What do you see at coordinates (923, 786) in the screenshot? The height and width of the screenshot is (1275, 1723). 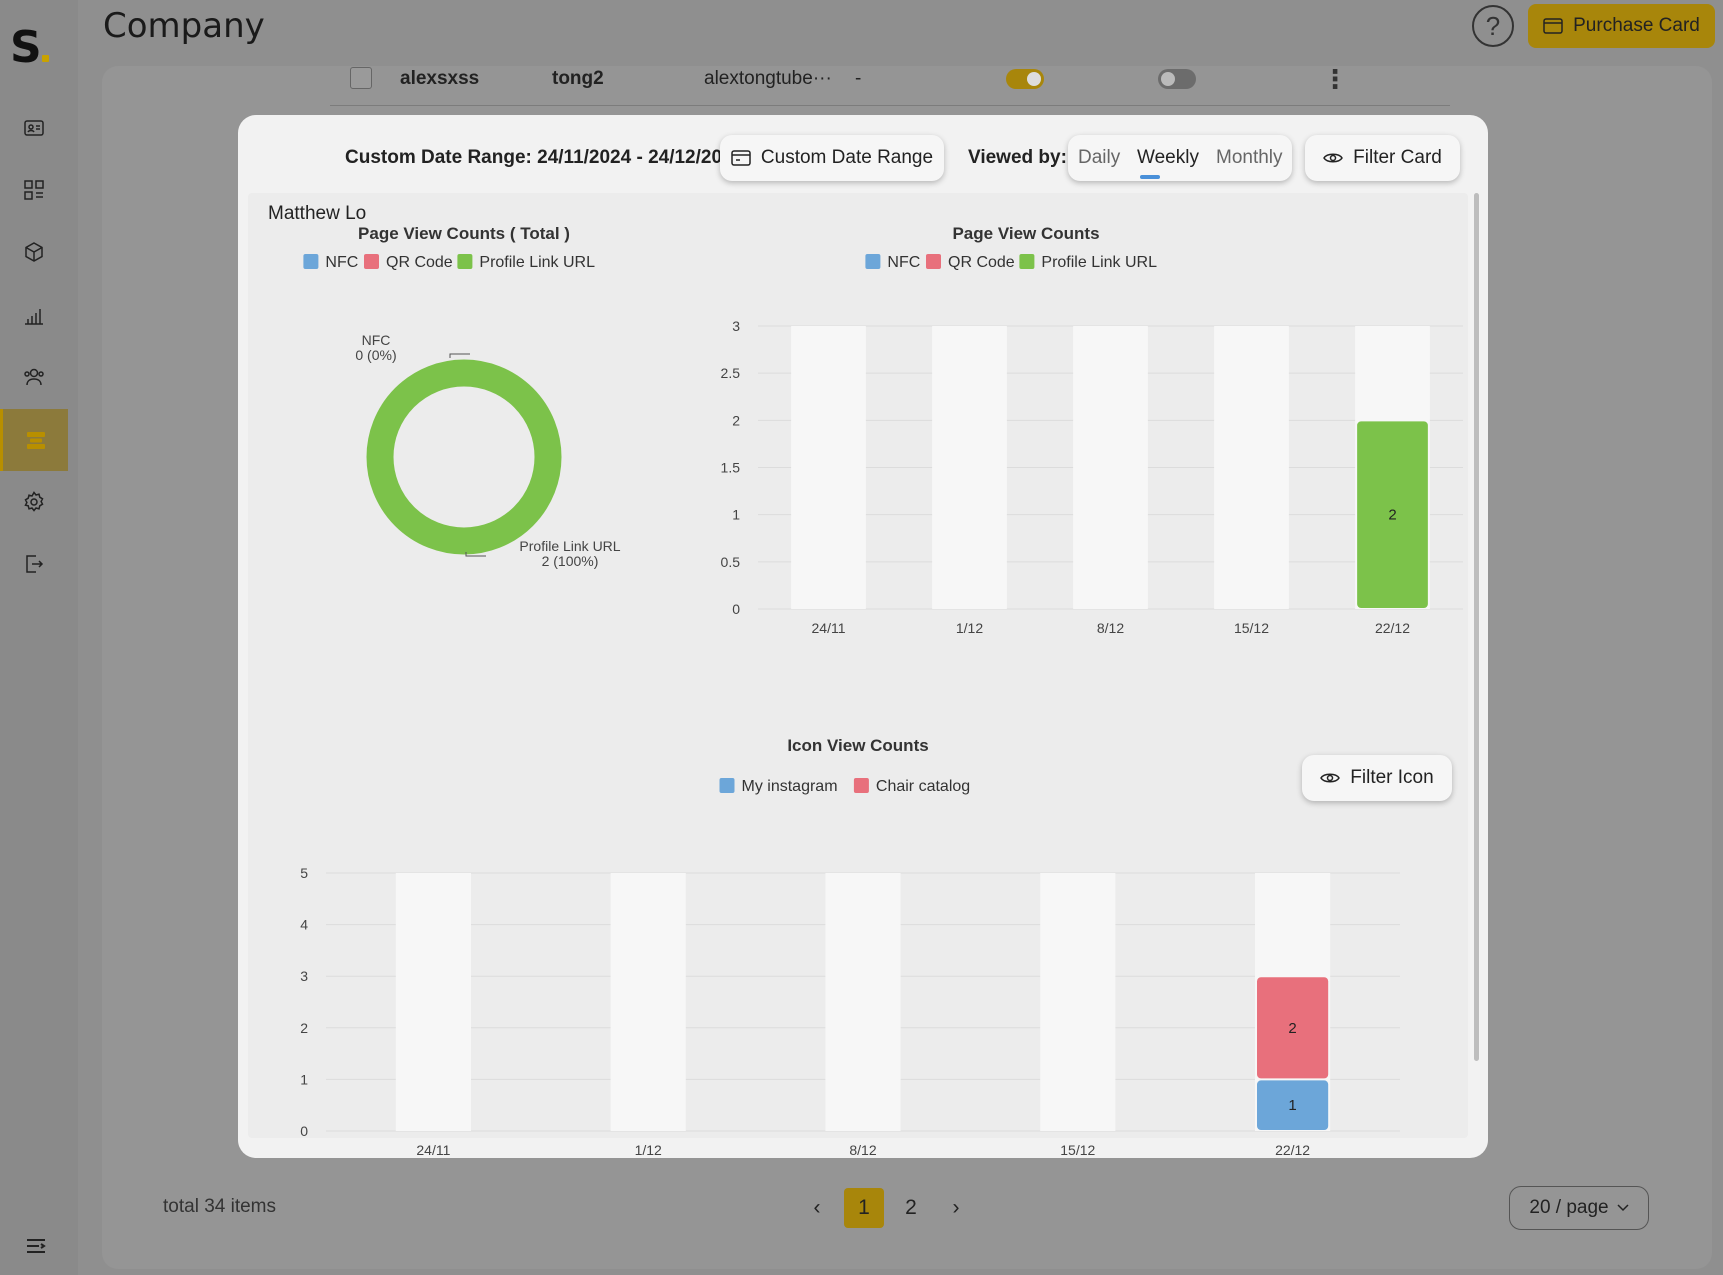 I see `legend-label-chair-catalog: Chair catalog` at bounding box center [923, 786].